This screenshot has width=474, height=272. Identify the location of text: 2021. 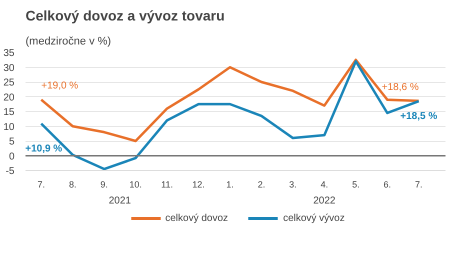
(120, 201).